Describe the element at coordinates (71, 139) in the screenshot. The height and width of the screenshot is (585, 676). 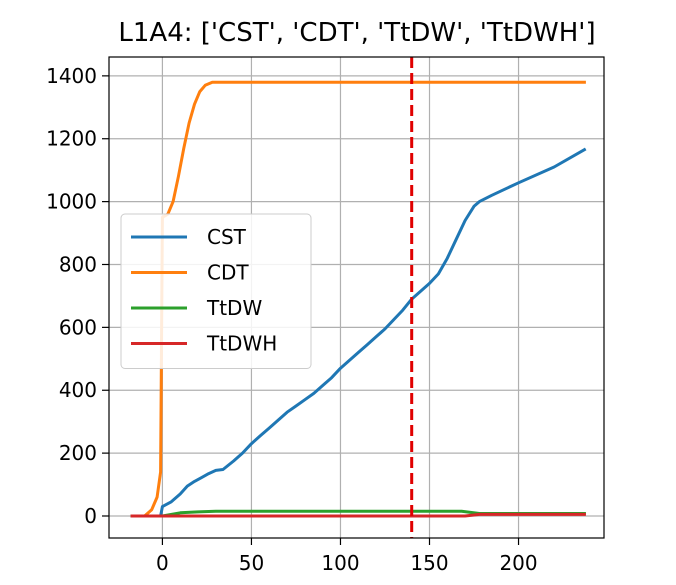
I see `y-tick-label: 1200` at that location.